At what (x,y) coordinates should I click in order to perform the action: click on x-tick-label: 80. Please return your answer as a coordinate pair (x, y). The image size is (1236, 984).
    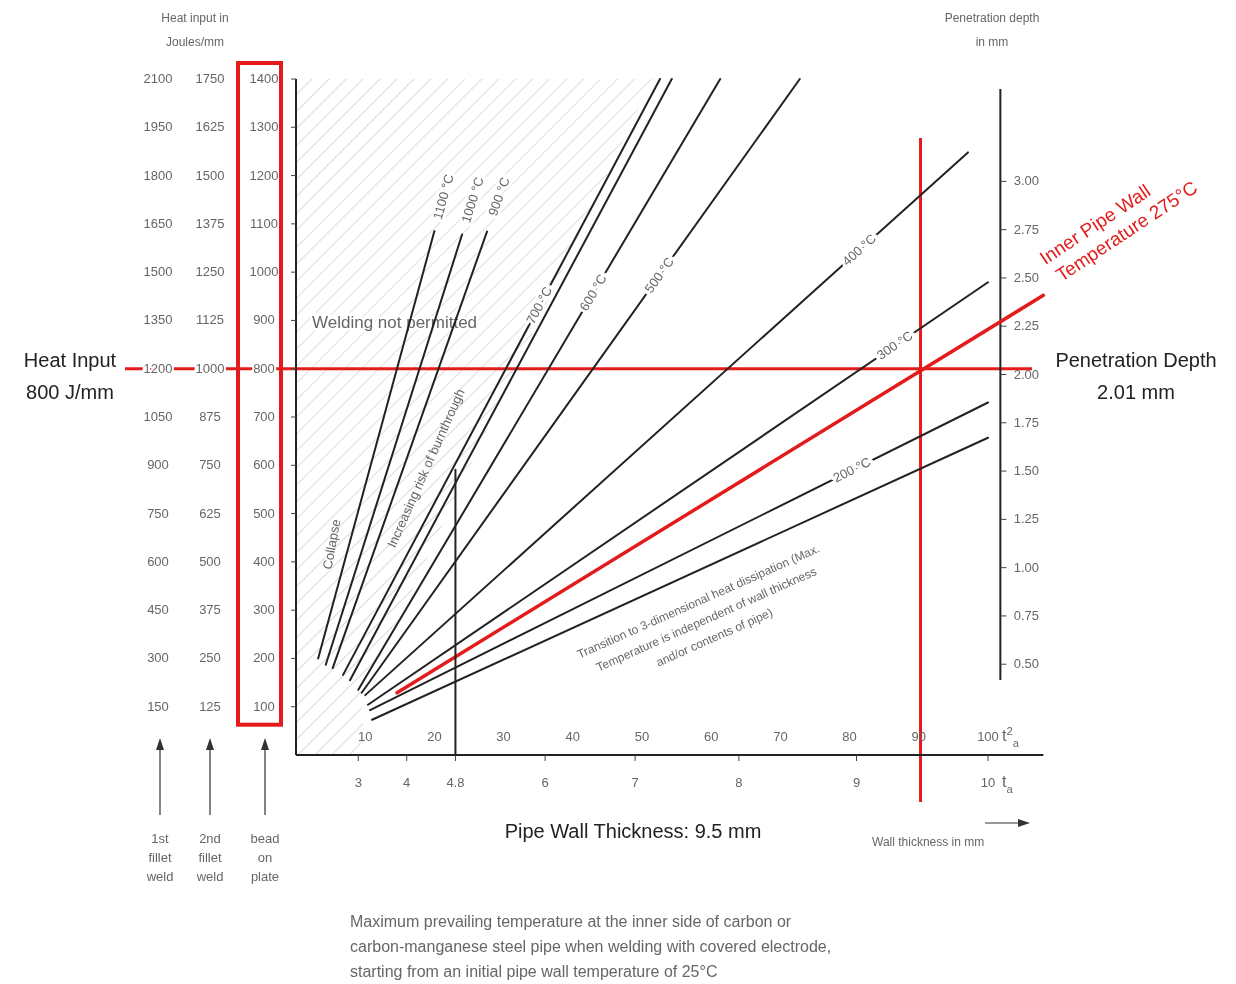
    Looking at the image, I should click on (849, 736).